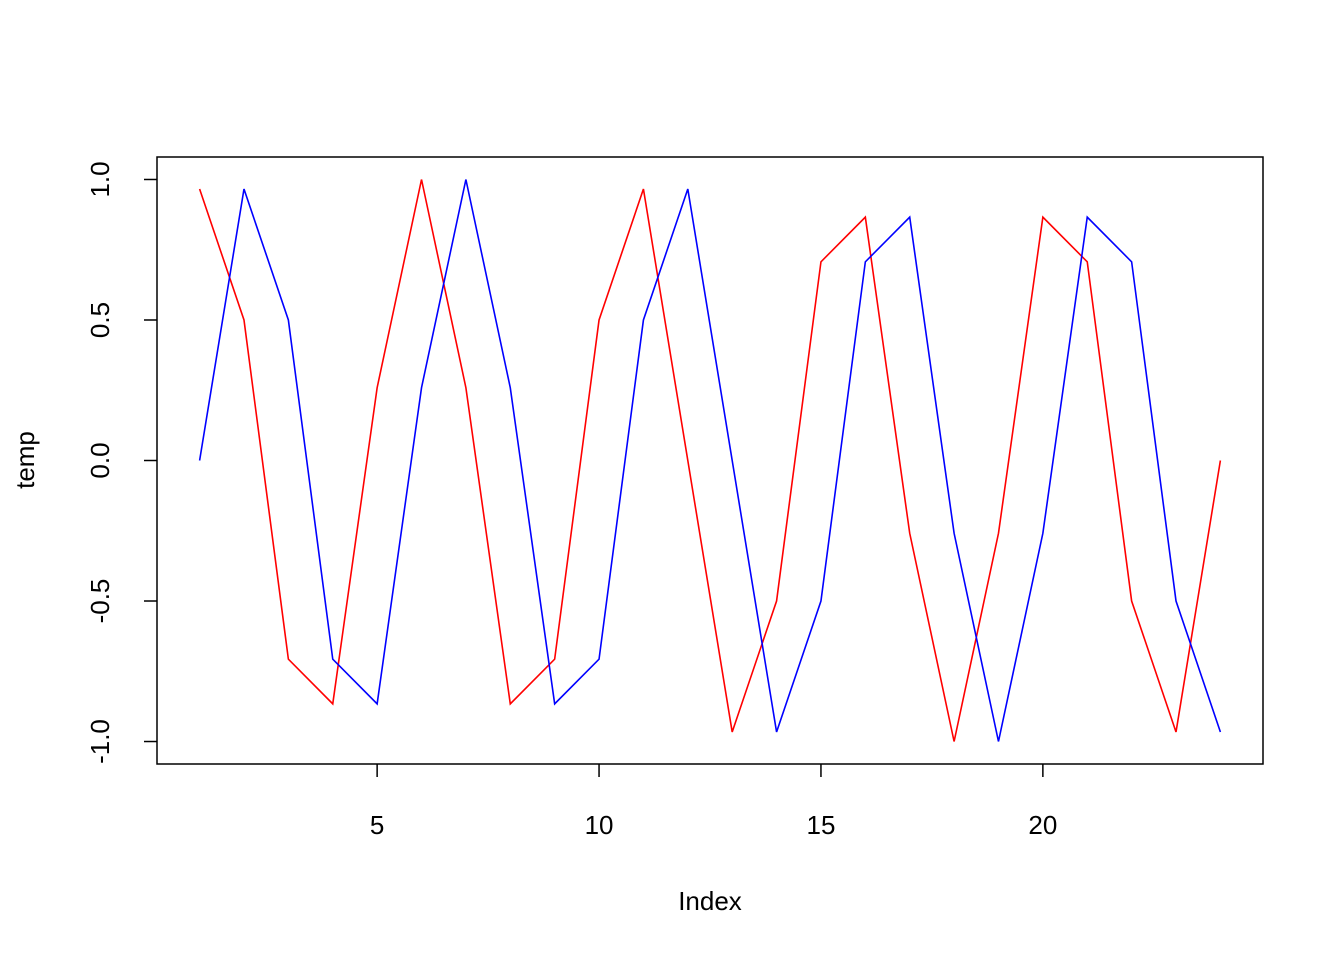 This screenshot has height=960, width=1344. Describe the element at coordinates (100, 601) in the screenshot. I see `y-tick-label: -0.5` at that location.